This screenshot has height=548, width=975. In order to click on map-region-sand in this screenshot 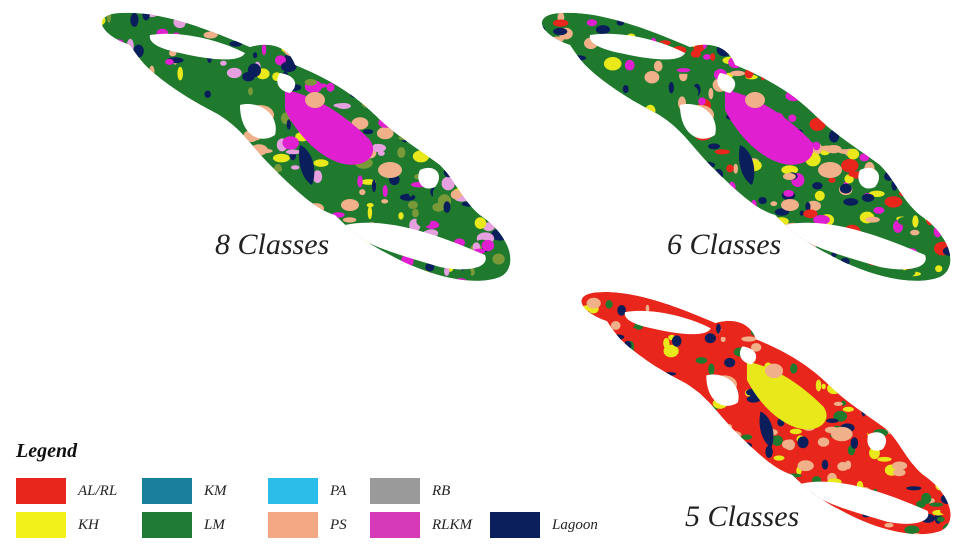, I will do `click(830, 170)`.